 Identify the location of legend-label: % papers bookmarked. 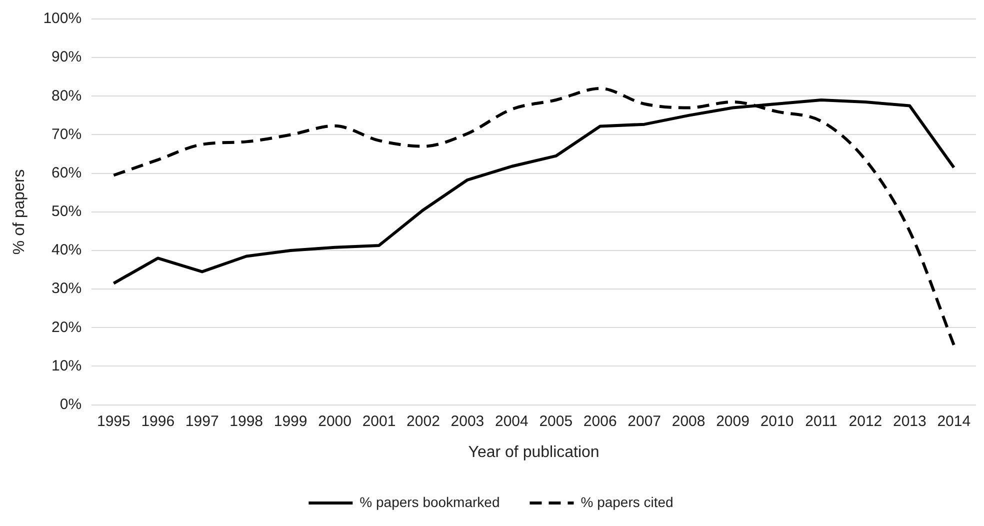
(430, 502).